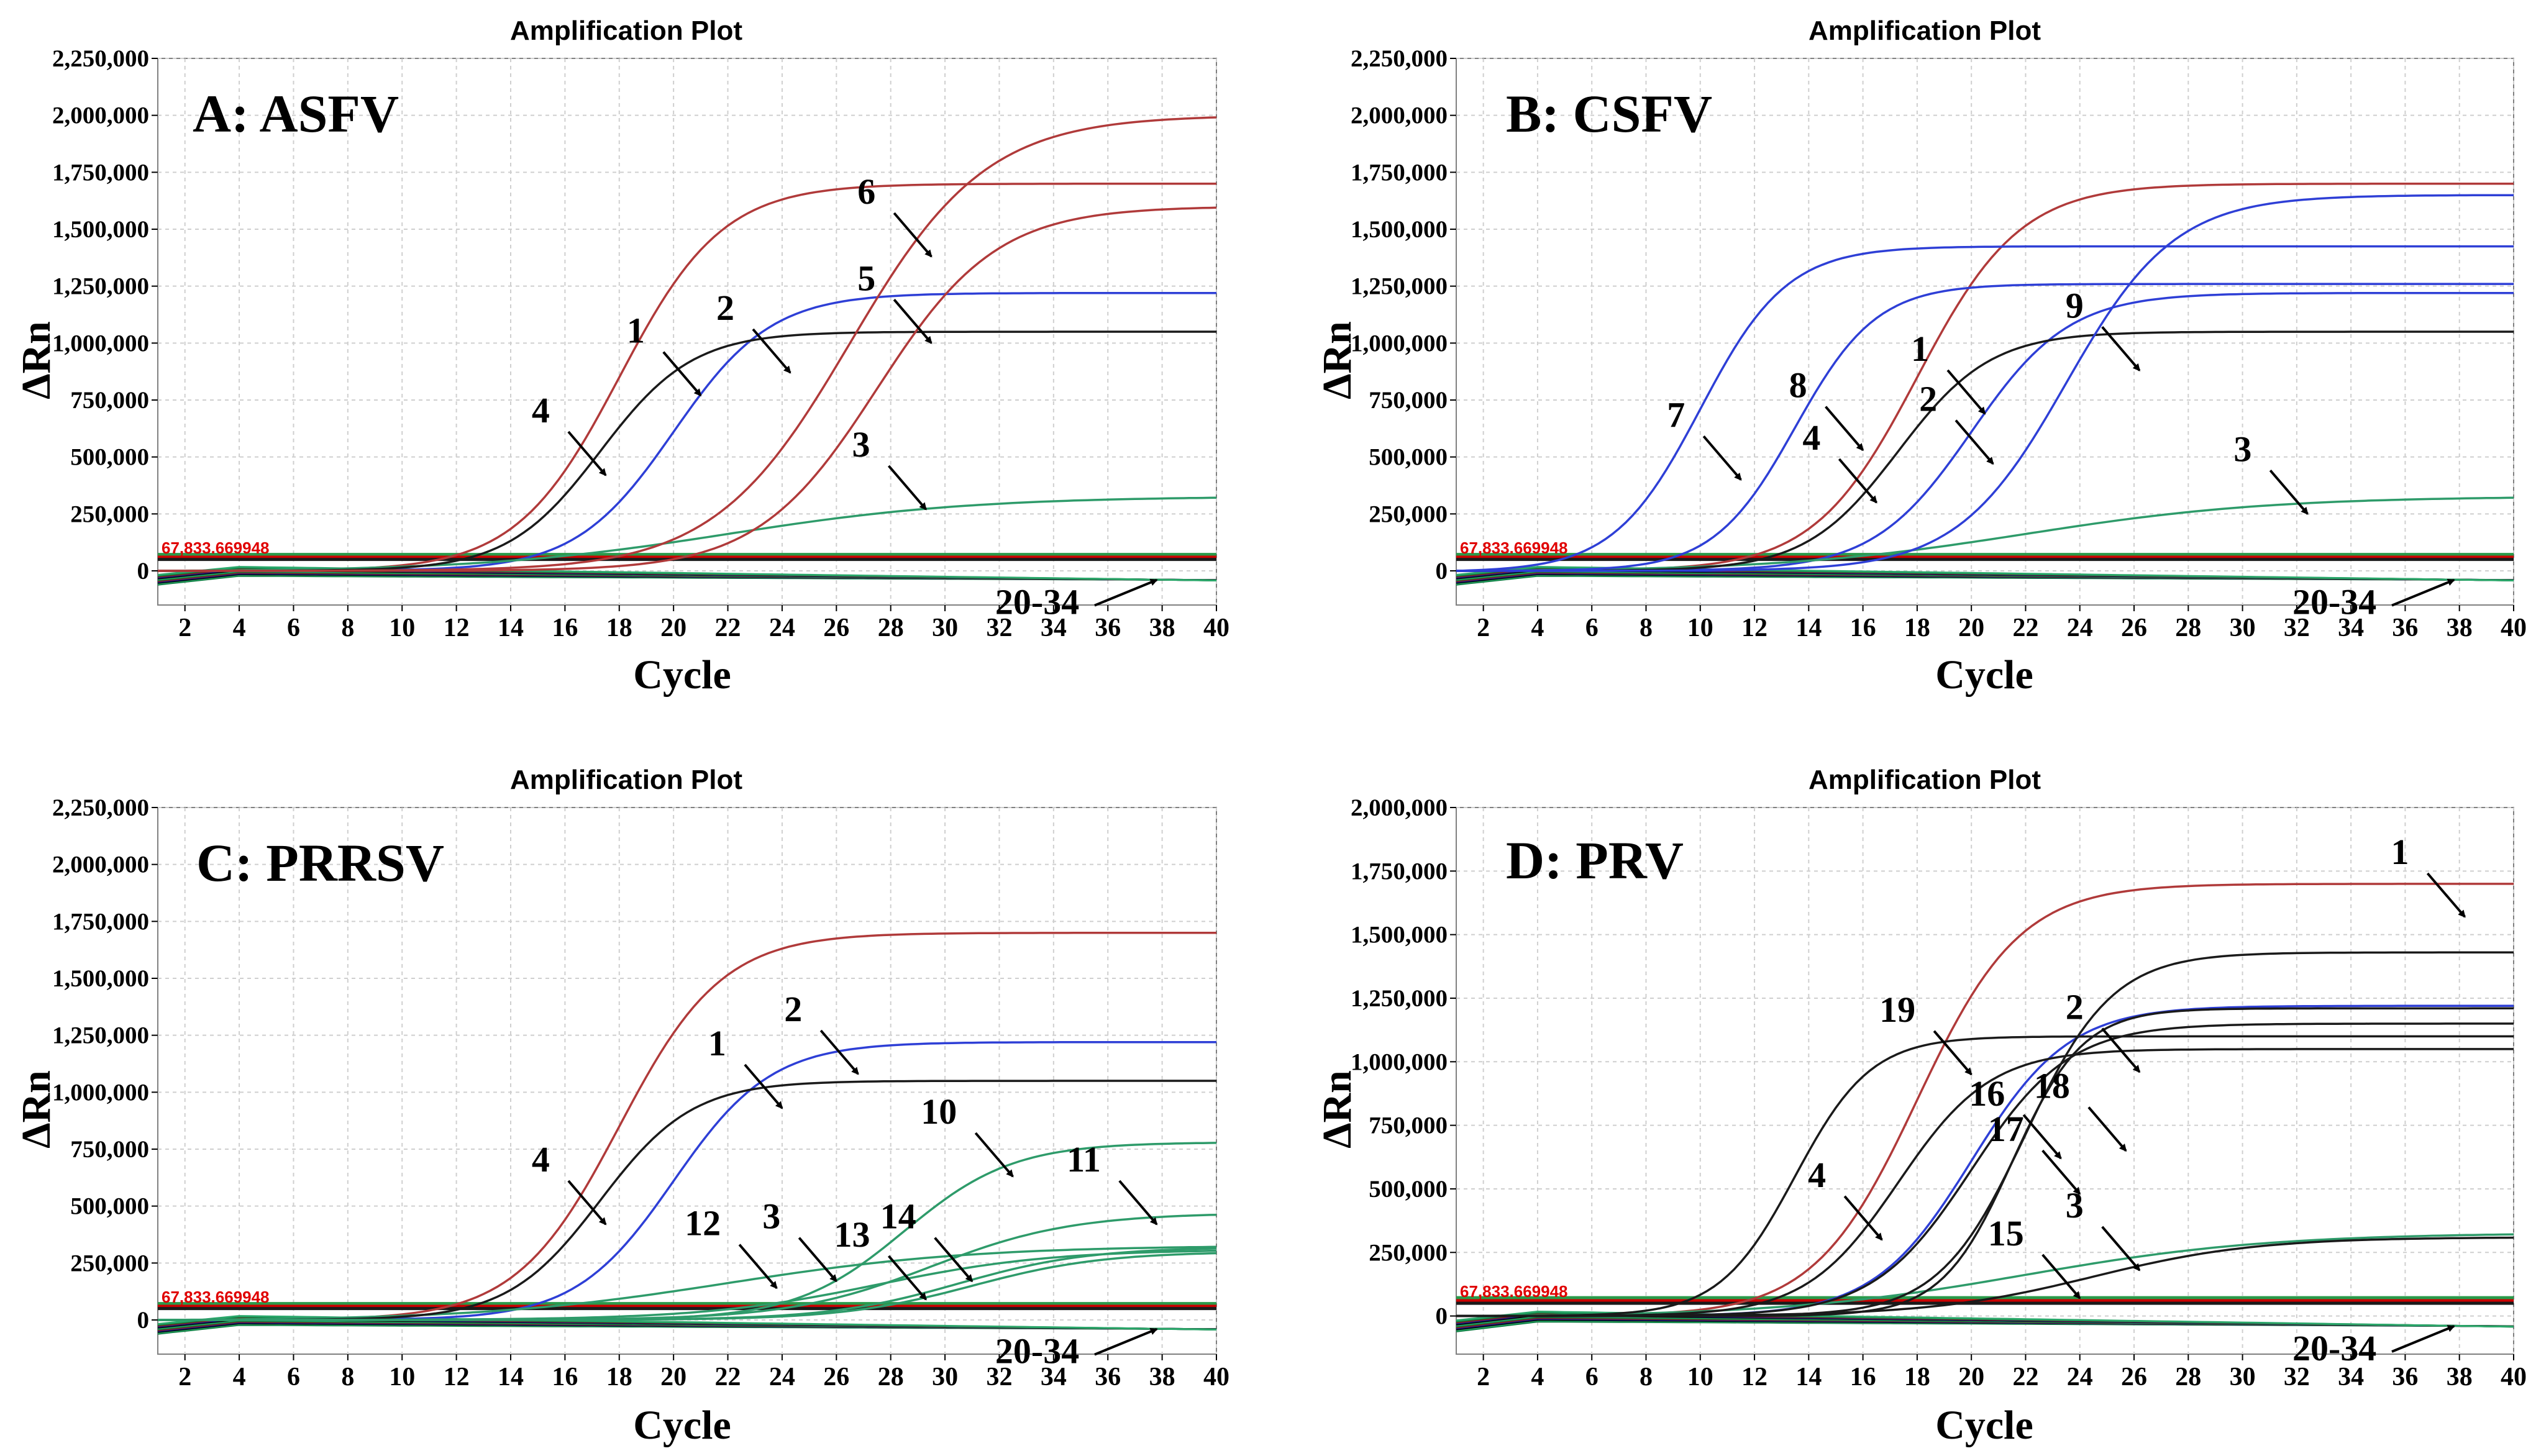 The image size is (2536, 1456). Describe the element at coordinates (999, 1377) in the screenshot. I see `x-tick-label: 32` at that location.